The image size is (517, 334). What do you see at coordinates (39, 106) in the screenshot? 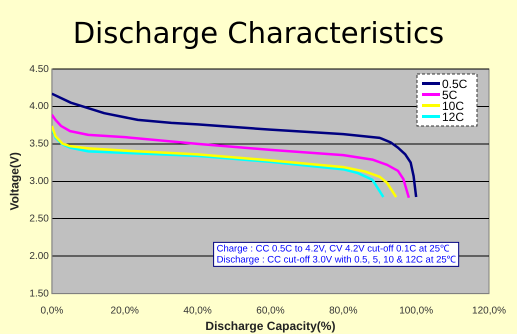
I see `y-tick-label: 4.00` at bounding box center [39, 106].